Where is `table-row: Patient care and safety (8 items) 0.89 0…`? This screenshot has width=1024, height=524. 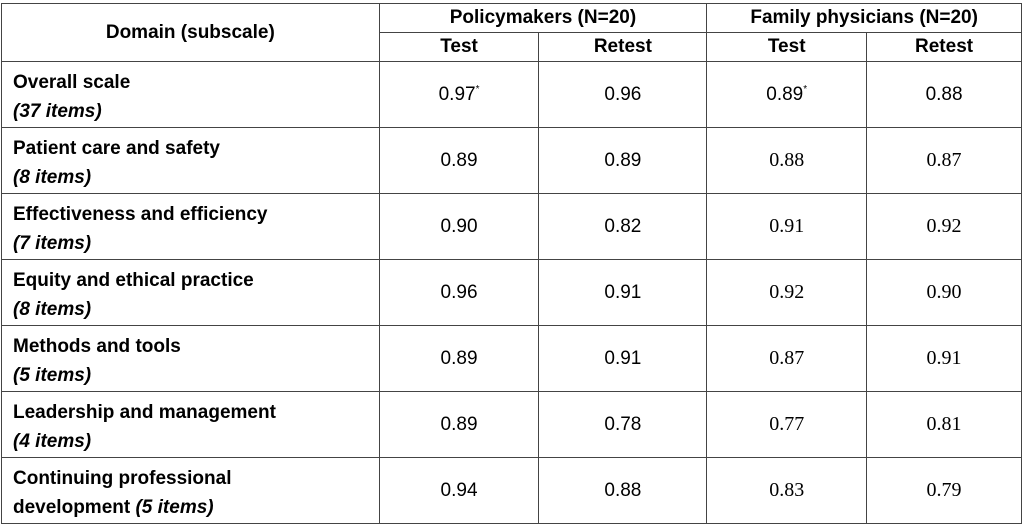 table-row: Patient care and safety (8 items) 0.89 0… is located at coordinates (511, 160).